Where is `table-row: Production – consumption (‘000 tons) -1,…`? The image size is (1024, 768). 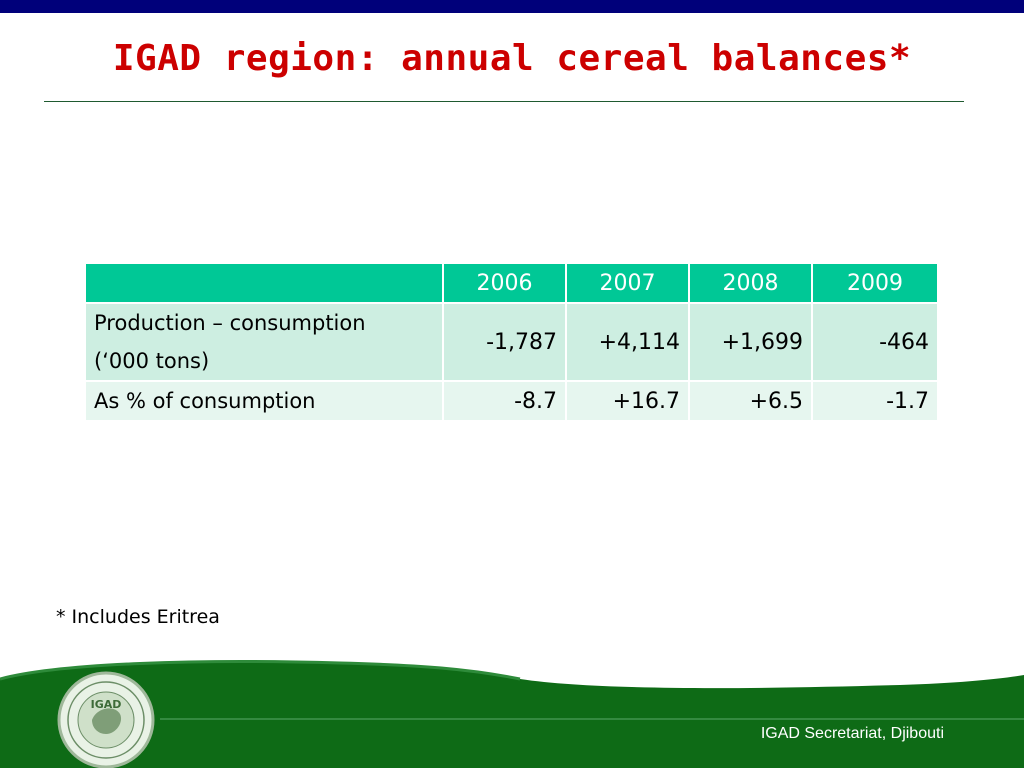 table-row: Production – consumption (‘000 tons) -1,… is located at coordinates (511, 343).